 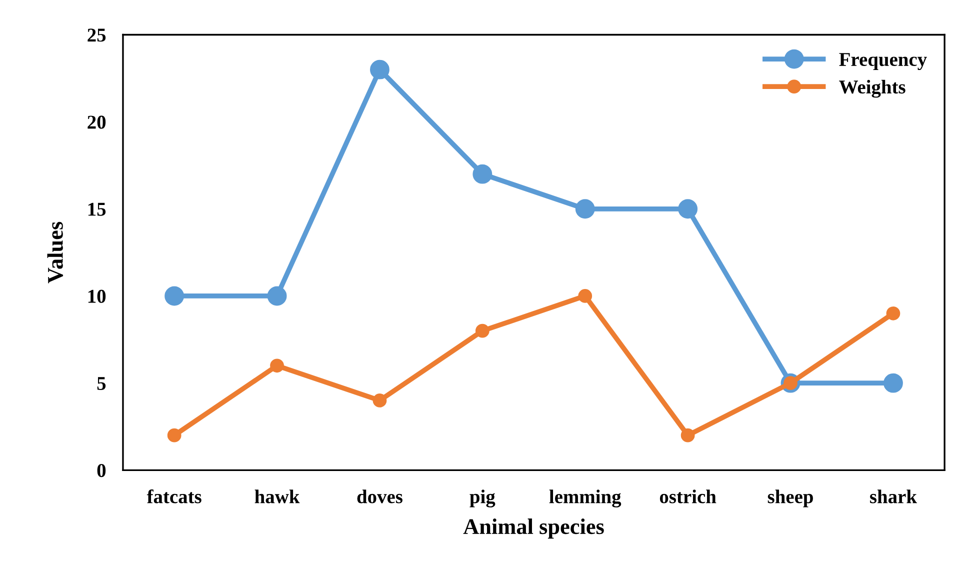 I want to click on y-tick-label: 20, so click(x=97, y=122).